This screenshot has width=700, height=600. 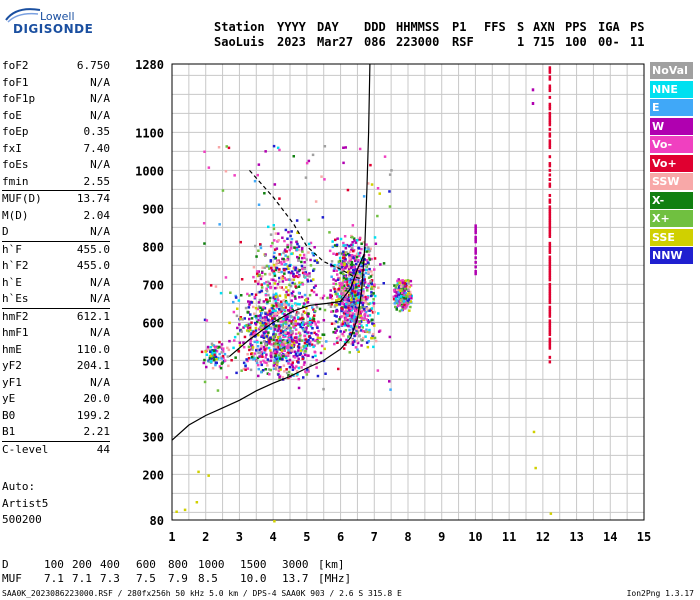 What do you see at coordinates (305, 225) in the screenshot?
I see `dashed-curve` at bounding box center [305, 225].